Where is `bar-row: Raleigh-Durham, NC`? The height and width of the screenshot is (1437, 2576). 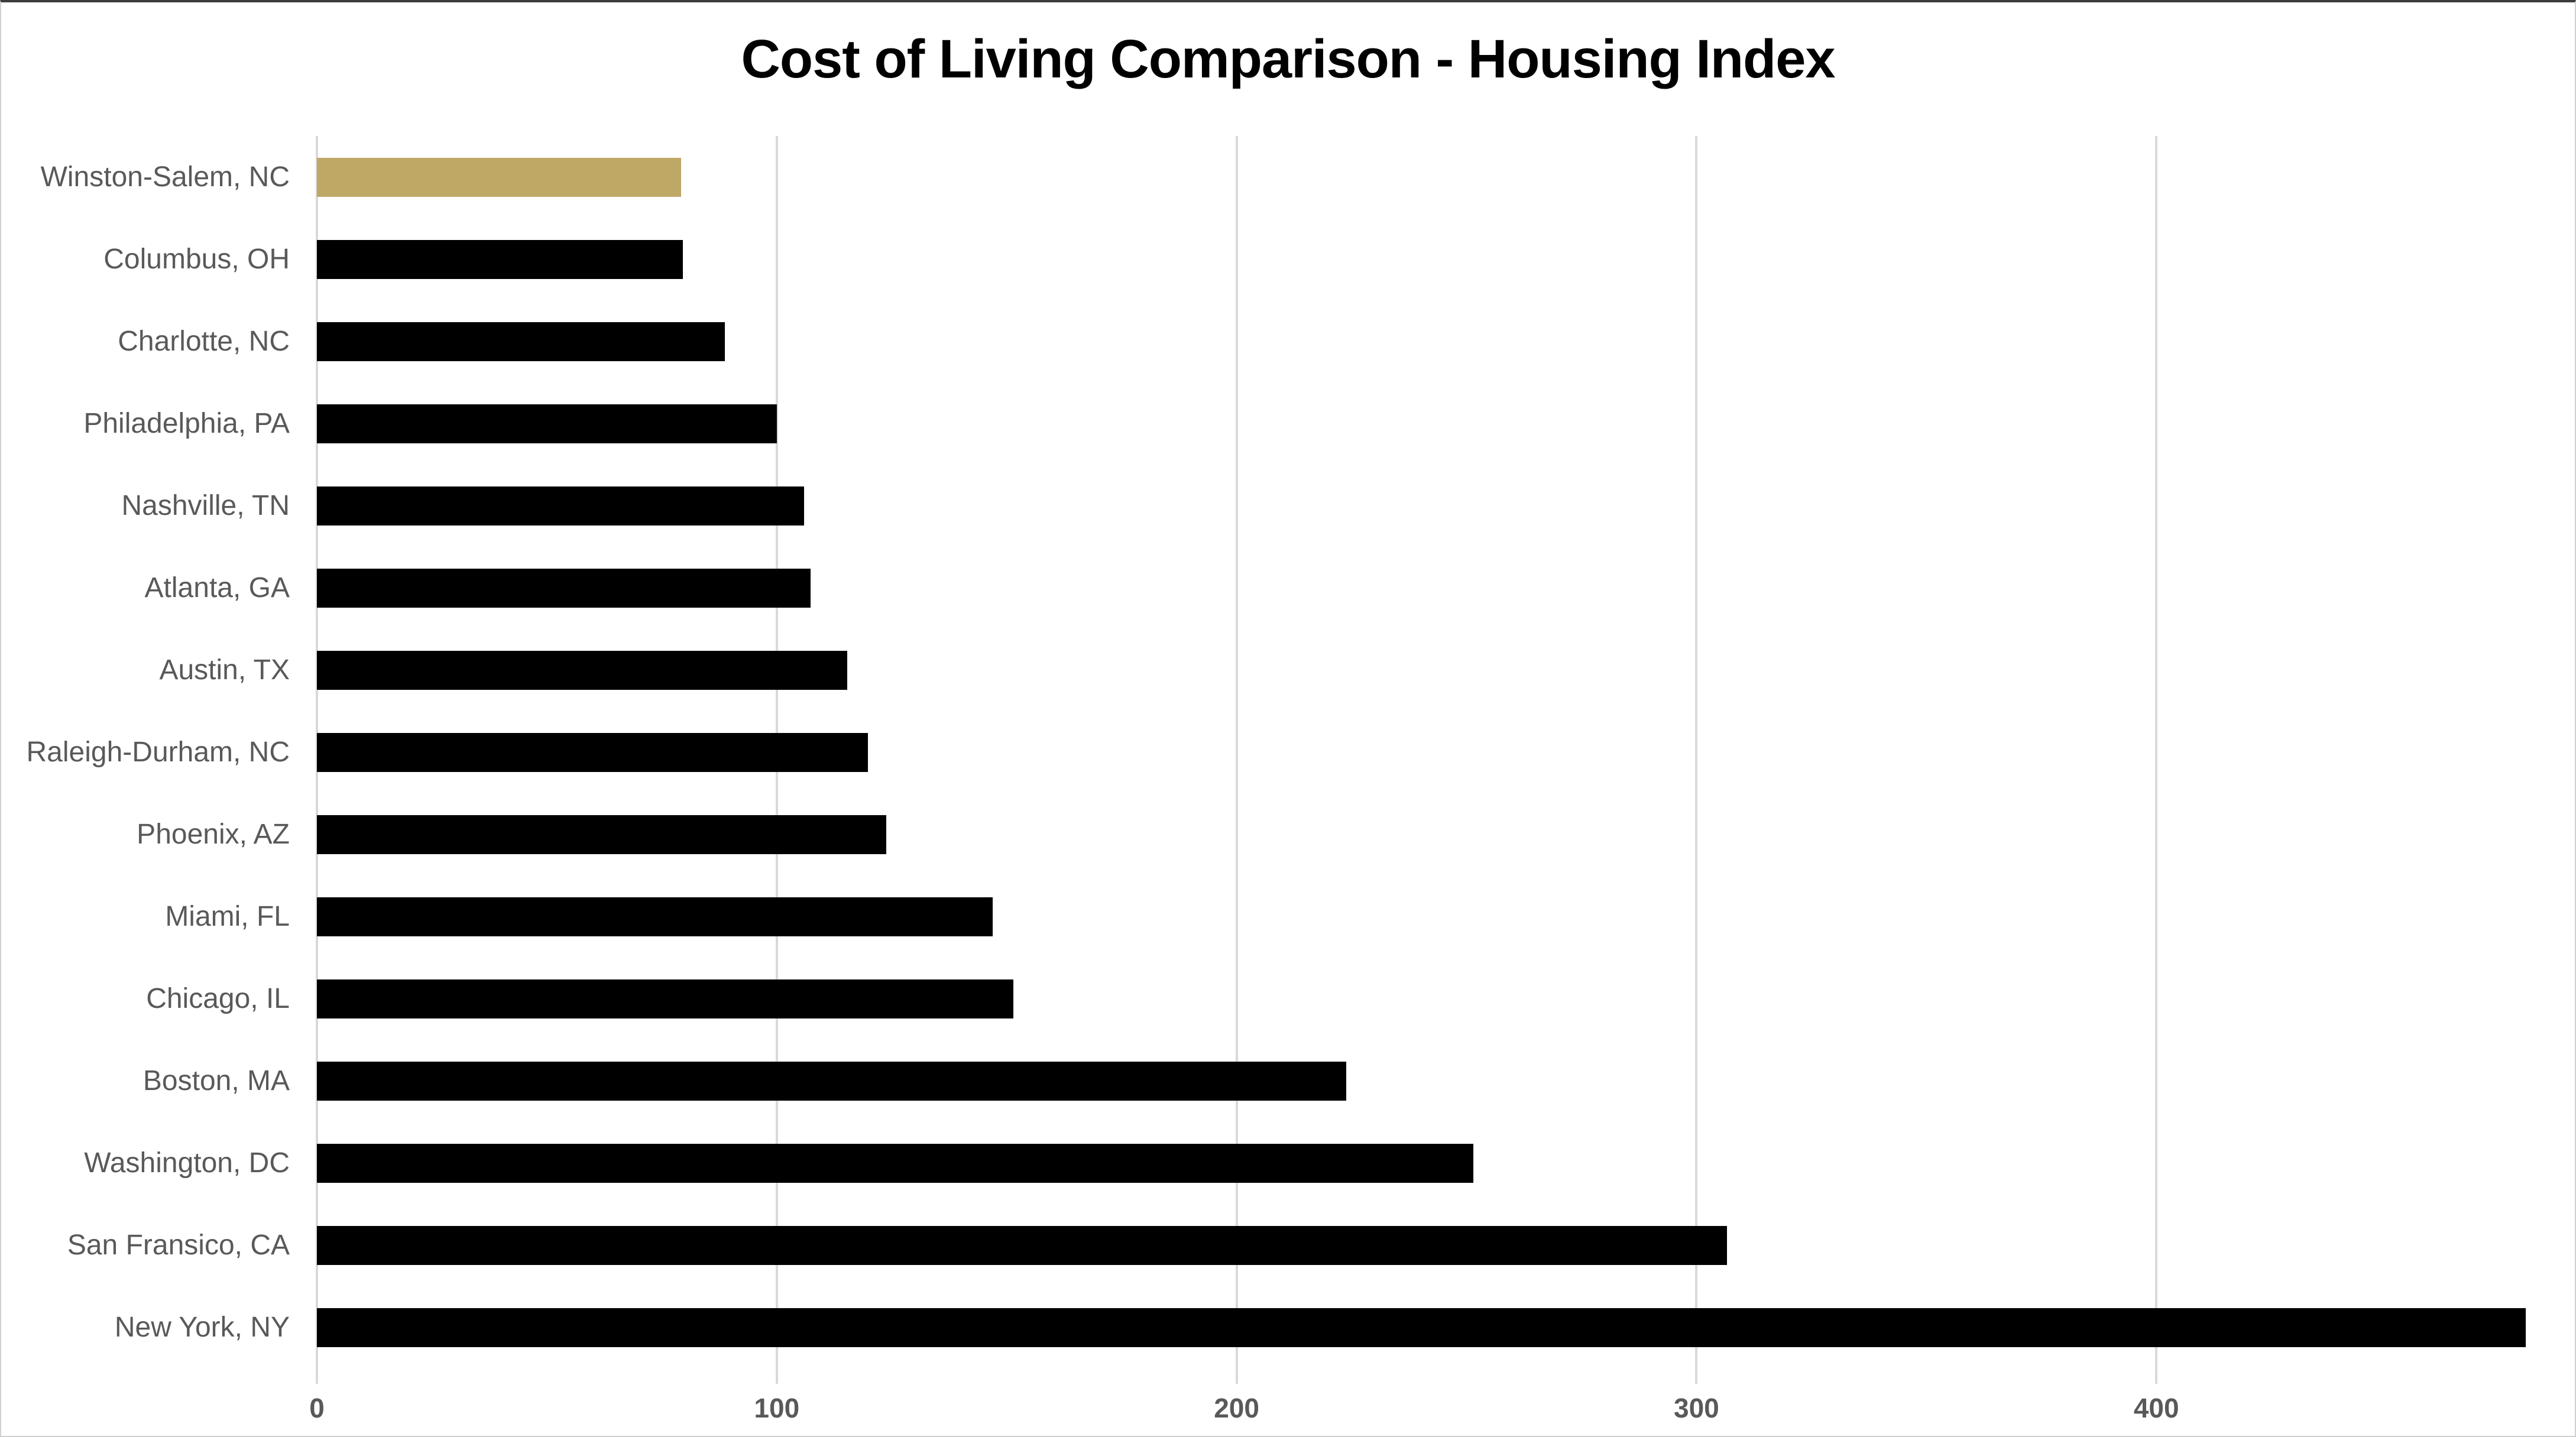
bar-row: Raleigh-Durham, NC is located at coordinates (1288, 752).